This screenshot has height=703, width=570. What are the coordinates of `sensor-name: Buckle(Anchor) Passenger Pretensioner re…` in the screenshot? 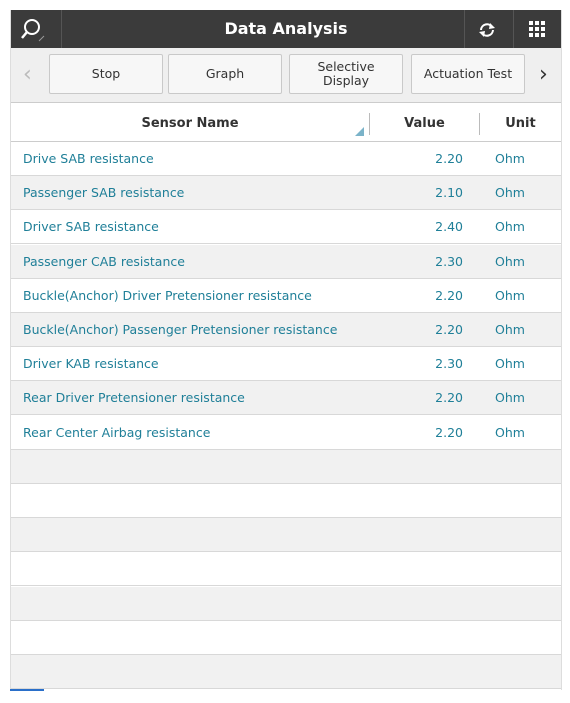 It's located at (180, 329).